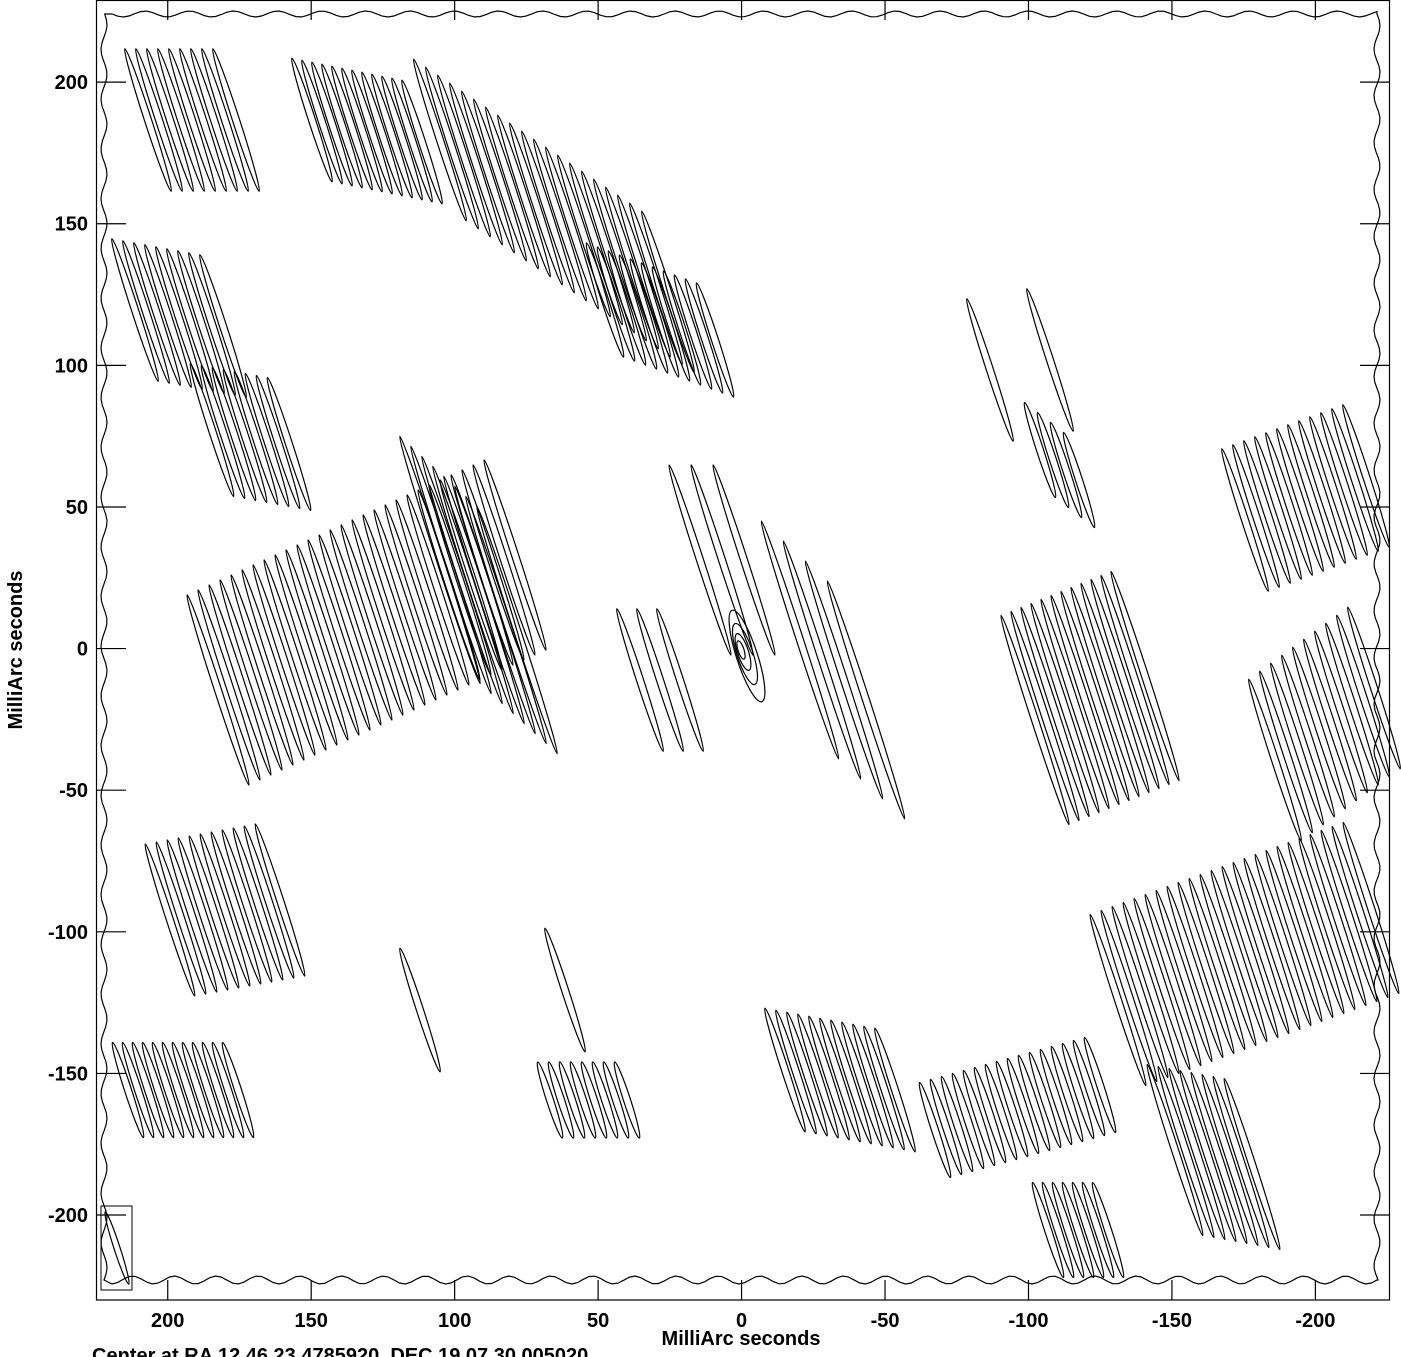 Image resolution: width=1401 pixels, height=1357 pixels. I want to click on y-tick-label: 100, so click(71, 366).